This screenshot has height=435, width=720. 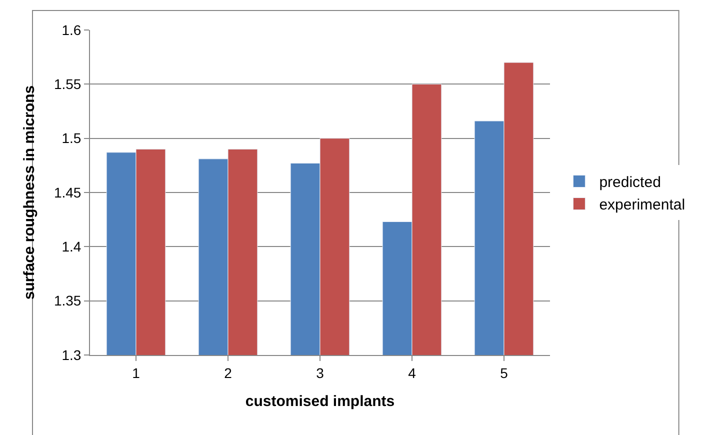 What do you see at coordinates (642, 205) in the screenshot?
I see `legend-label: experimental` at bounding box center [642, 205].